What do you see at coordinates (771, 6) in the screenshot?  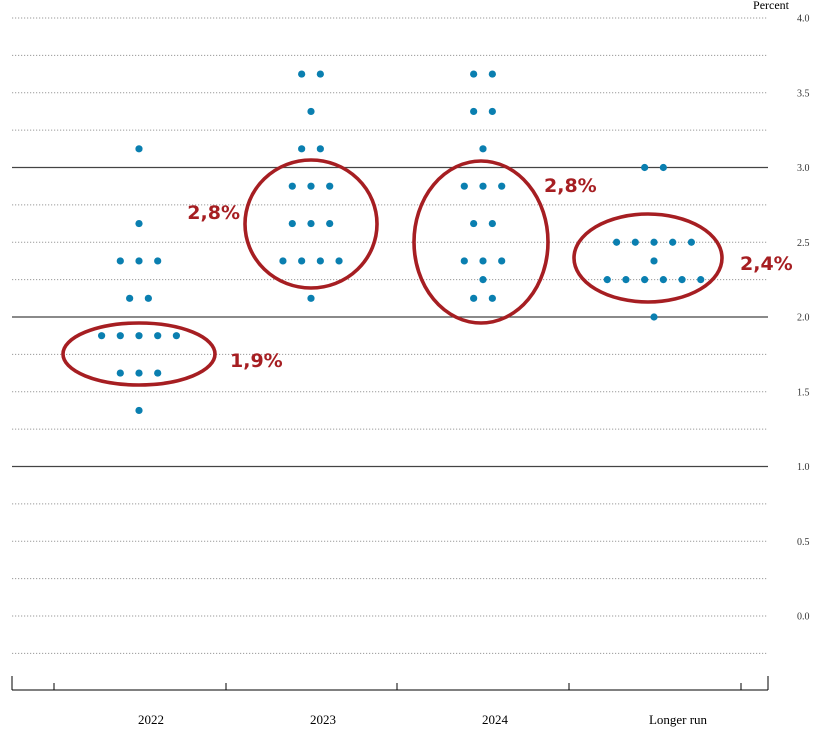 I see `y-axis-unit-label: Percent` at bounding box center [771, 6].